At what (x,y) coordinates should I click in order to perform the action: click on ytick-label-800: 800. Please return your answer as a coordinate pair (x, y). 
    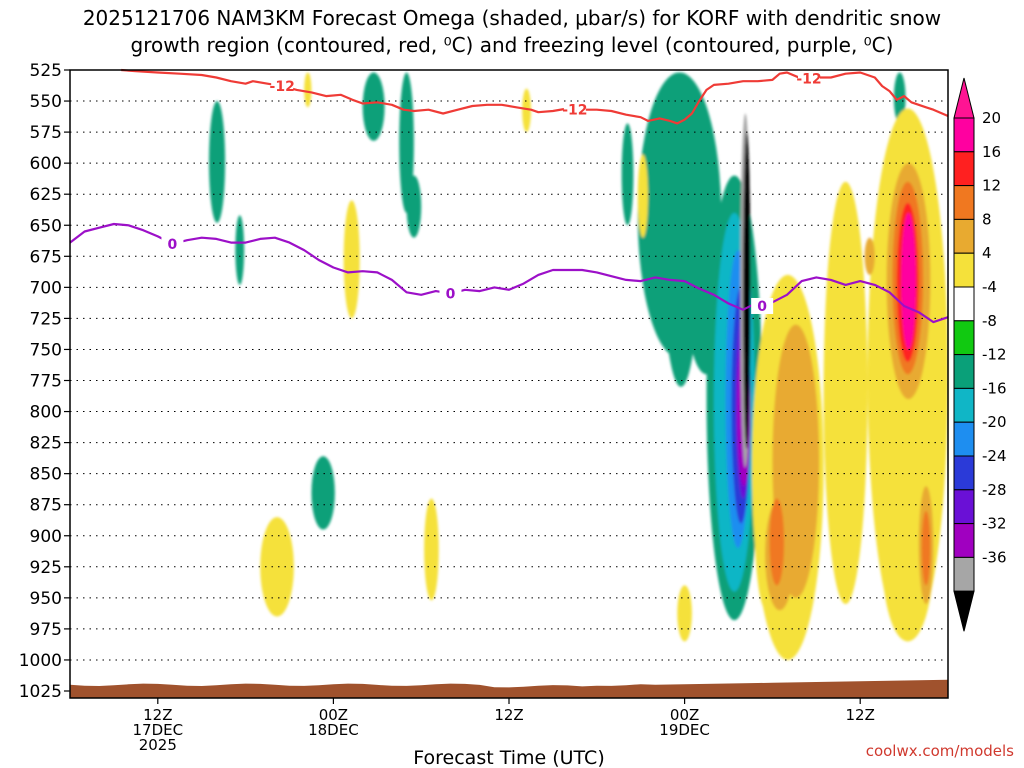
    Looking at the image, I should click on (46, 413).